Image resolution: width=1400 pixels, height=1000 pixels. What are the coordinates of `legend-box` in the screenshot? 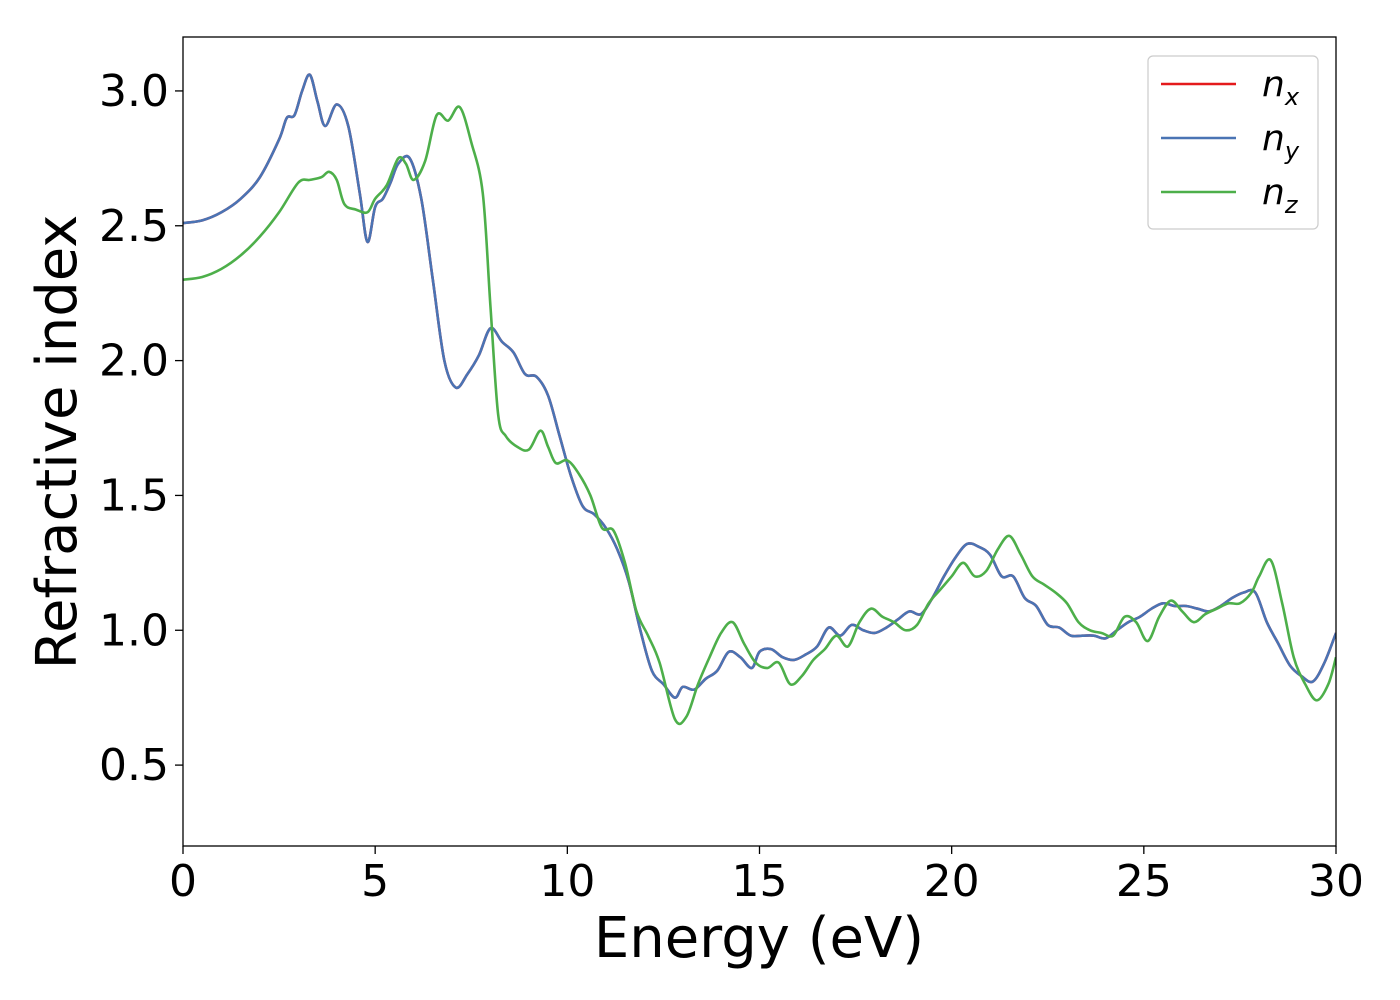 It's located at (1233, 142).